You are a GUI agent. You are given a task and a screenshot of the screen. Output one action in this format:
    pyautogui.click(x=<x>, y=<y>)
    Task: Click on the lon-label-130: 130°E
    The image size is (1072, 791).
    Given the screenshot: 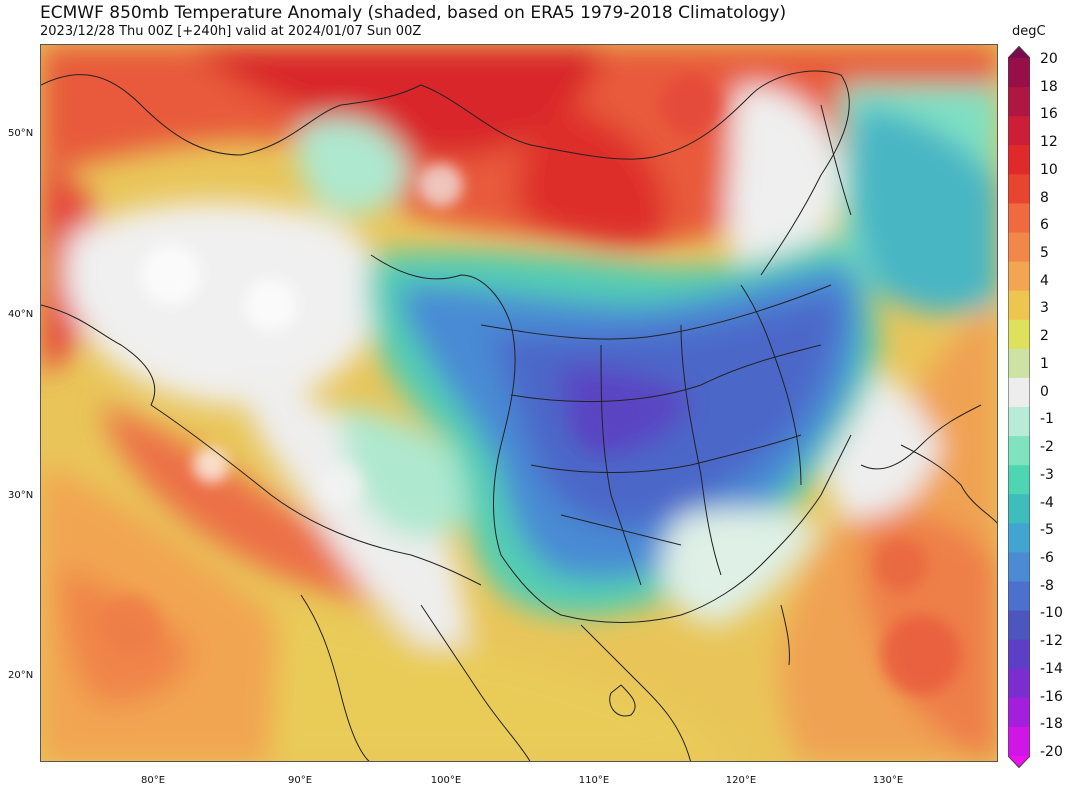 What is the action you would take?
    pyautogui.click(x=888, y=780)
    